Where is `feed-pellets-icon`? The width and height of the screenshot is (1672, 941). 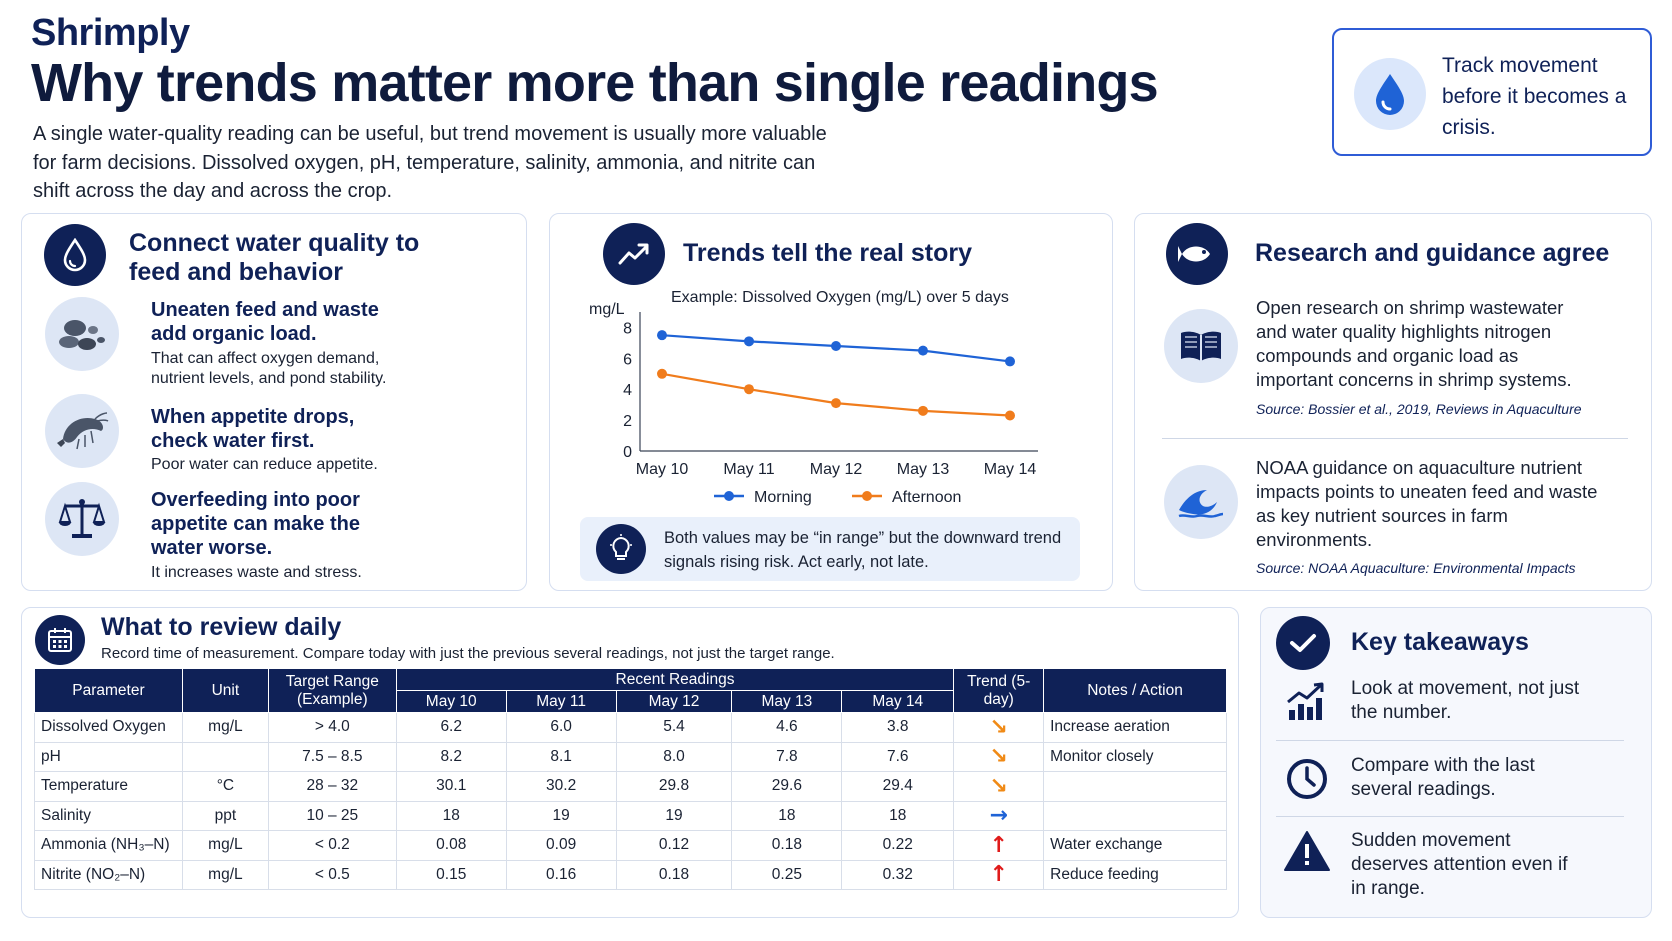 feed-pellets-icon is located at coordinates (82, 334).